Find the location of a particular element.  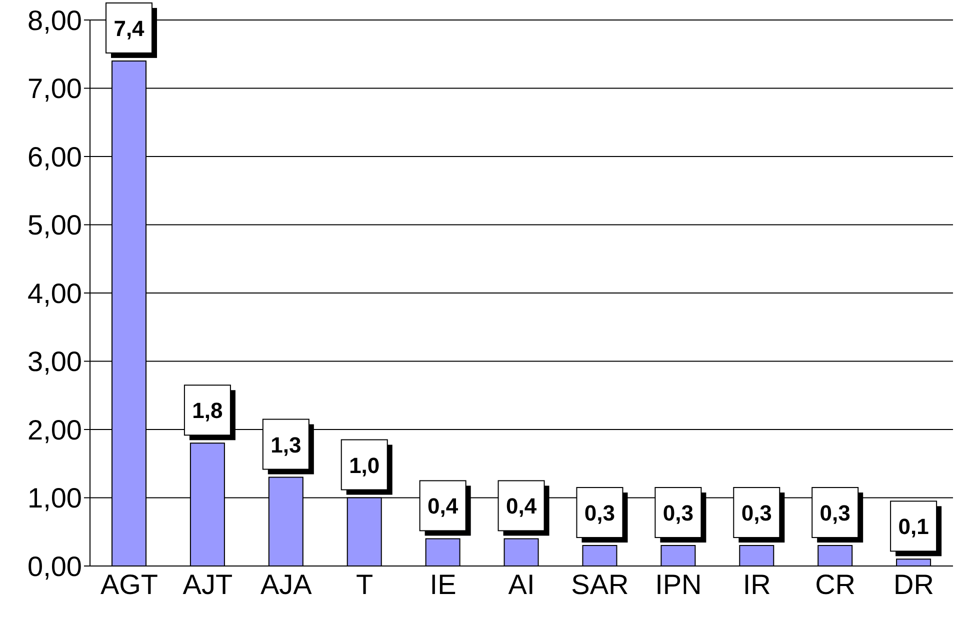

data-label: 1,0 is located at coordinates (364, 465).